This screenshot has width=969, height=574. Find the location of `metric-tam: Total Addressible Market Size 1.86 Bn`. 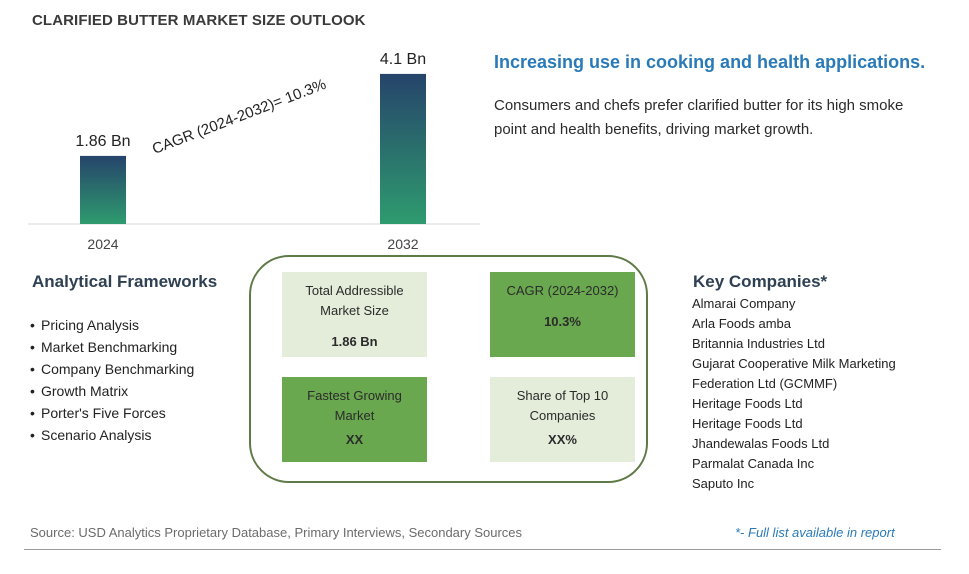

metric-tam: Total Addressible Market Size 1.86 Bn is located at coordinates (354, 314).